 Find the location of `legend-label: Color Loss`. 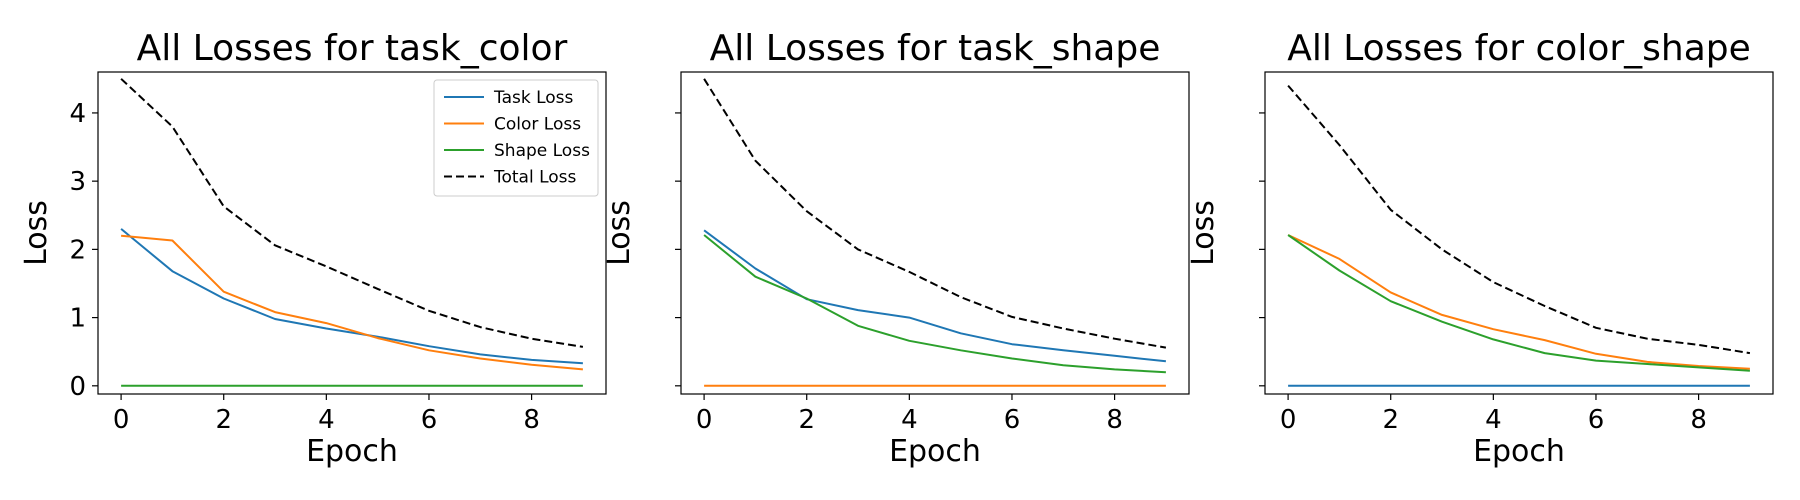

legend-label: Color Loss is located at coordinates (537, 125).